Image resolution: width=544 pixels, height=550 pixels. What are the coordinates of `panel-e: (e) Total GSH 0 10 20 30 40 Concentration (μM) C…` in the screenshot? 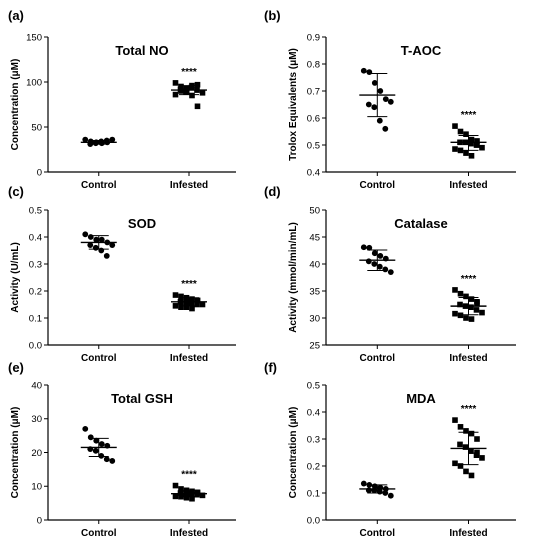 It's located at (122, 449).